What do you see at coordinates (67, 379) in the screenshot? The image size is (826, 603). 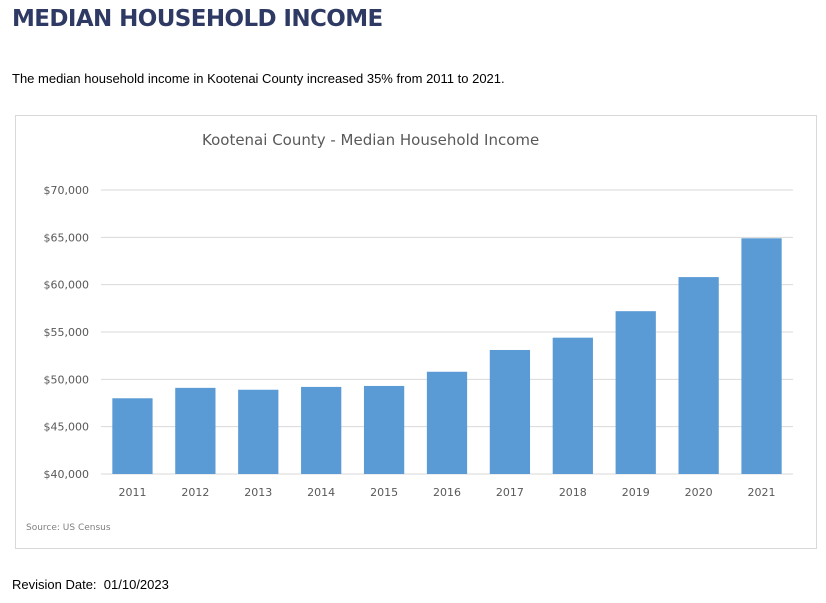 I see `y-tick-label: $50,000` at bounding box center [67, 379].